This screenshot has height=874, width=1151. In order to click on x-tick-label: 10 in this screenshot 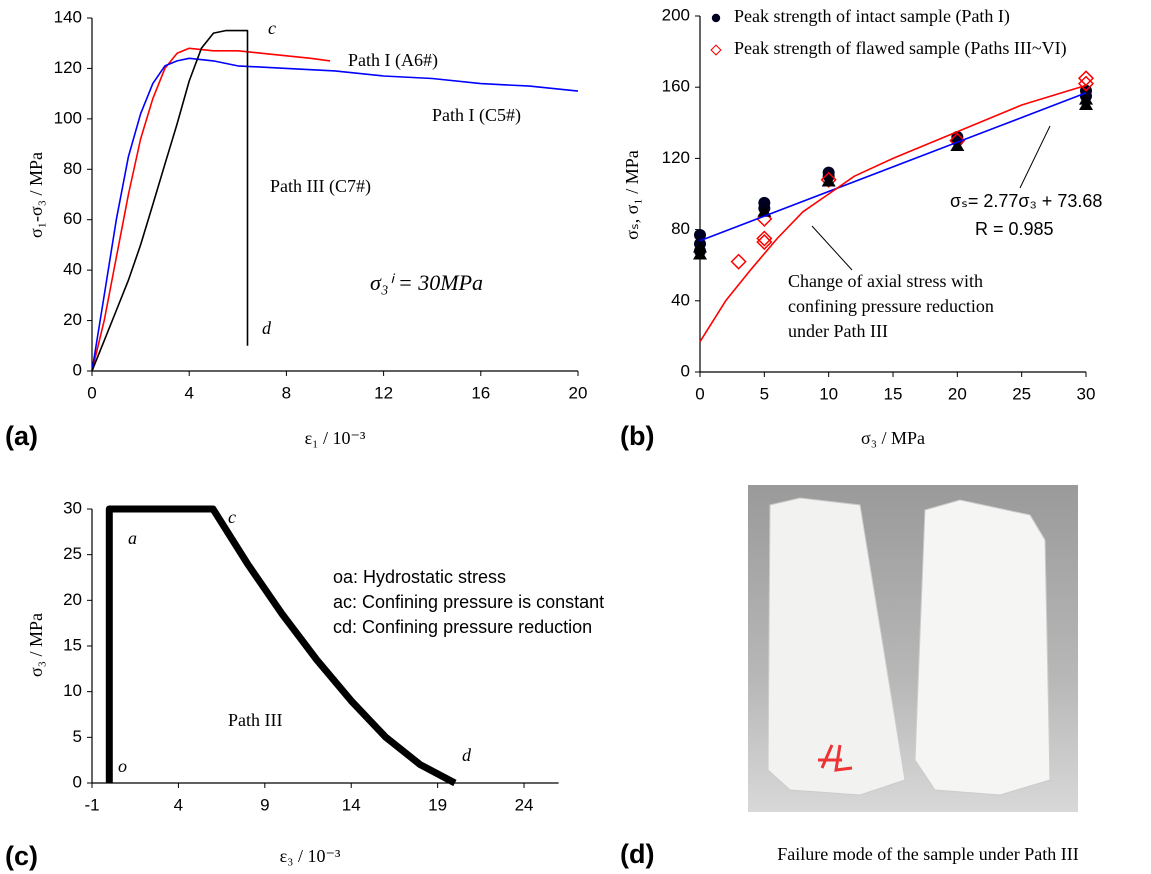, I will do `click(828, 393)`.